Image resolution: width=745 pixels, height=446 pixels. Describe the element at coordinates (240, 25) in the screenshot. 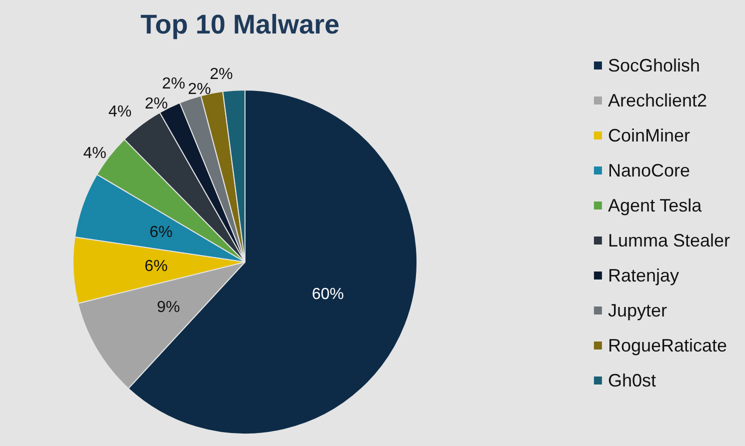

I see `chart-title: Top 10 Malware` at that location.